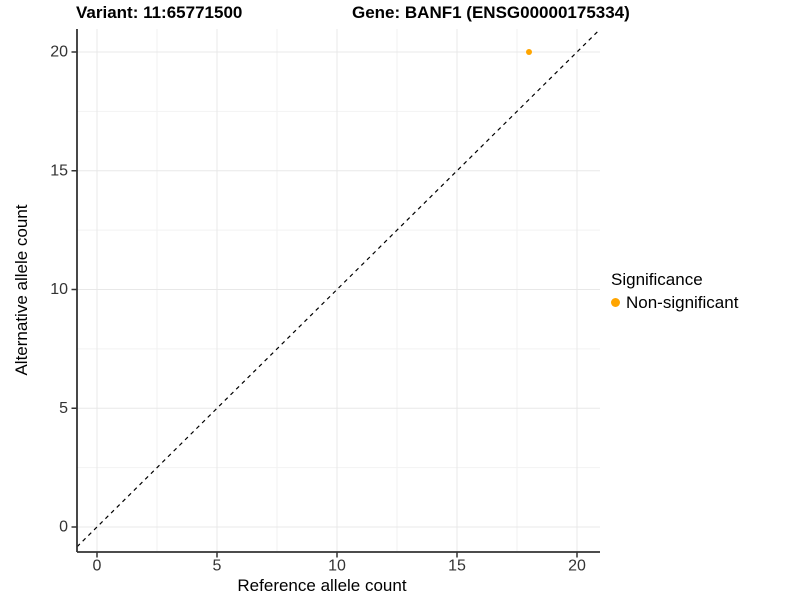 The image size is (800, 600). I want to click on x-axis-title: Reference allele count, so click(322, 585).